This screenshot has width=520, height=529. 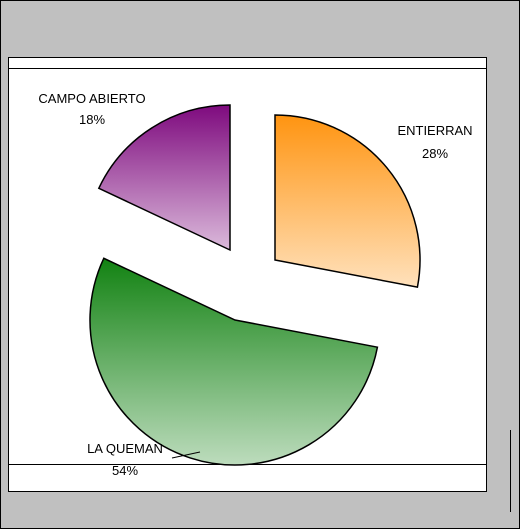 I want to click on slice-value-label: 18%, so click(x=92, y=119).